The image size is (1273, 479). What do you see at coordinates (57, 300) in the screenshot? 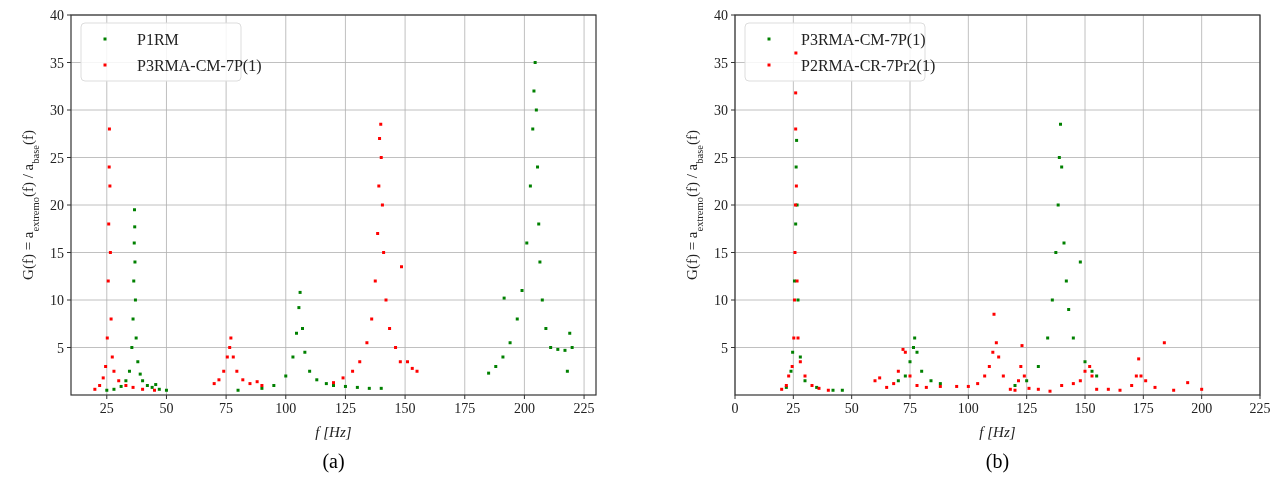
I see `y-tick-label: 10` at bounding box center [57, 300].